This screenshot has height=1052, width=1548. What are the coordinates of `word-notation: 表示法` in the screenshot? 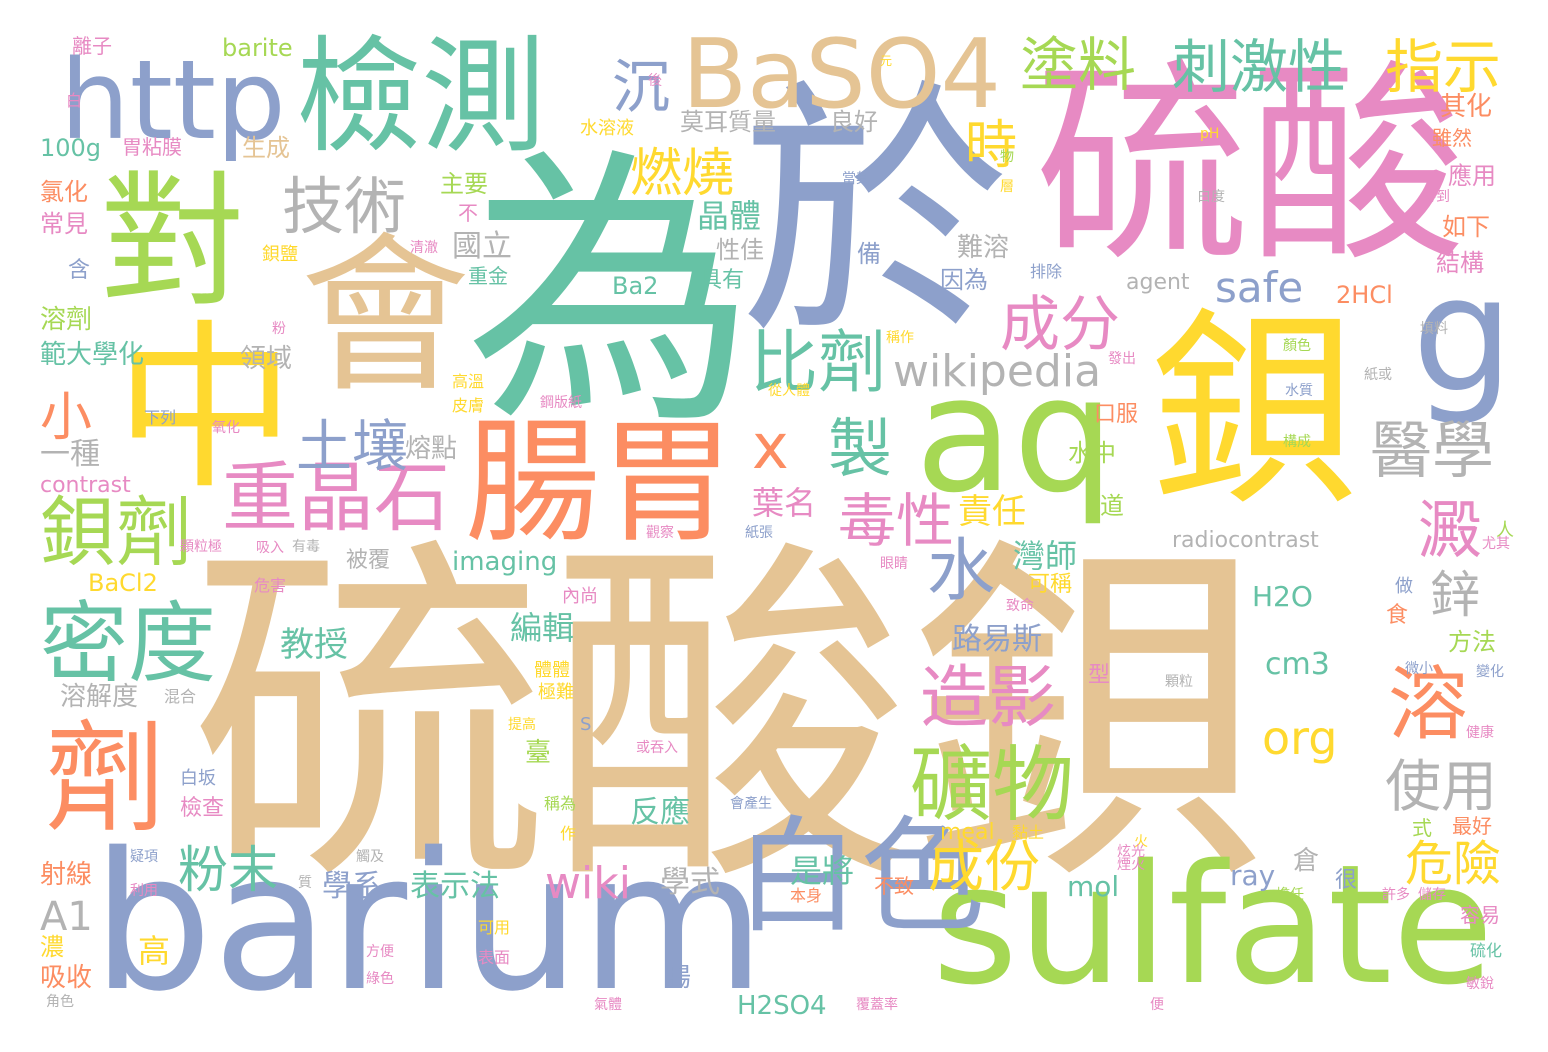 It's located at (455, 886).